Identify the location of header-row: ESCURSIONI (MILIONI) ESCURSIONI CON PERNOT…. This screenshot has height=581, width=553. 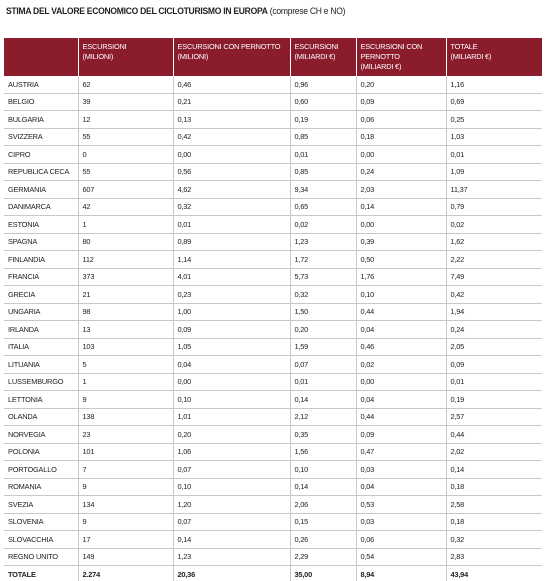
(273, 57).